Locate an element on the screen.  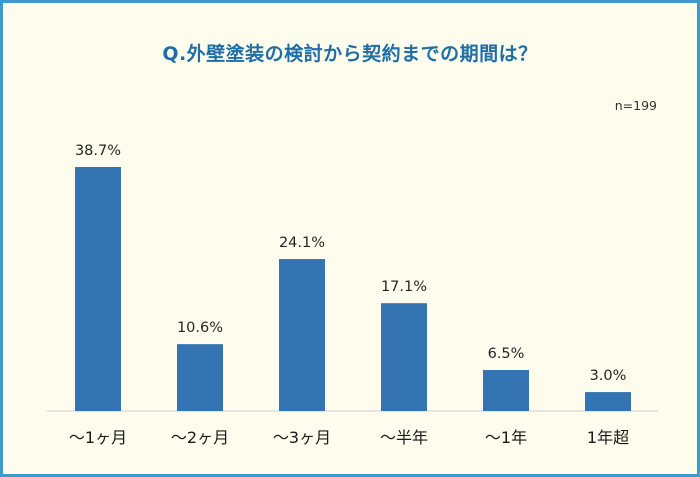
bar-value-label-3: 24.1% is located at coordinates (302, 243).